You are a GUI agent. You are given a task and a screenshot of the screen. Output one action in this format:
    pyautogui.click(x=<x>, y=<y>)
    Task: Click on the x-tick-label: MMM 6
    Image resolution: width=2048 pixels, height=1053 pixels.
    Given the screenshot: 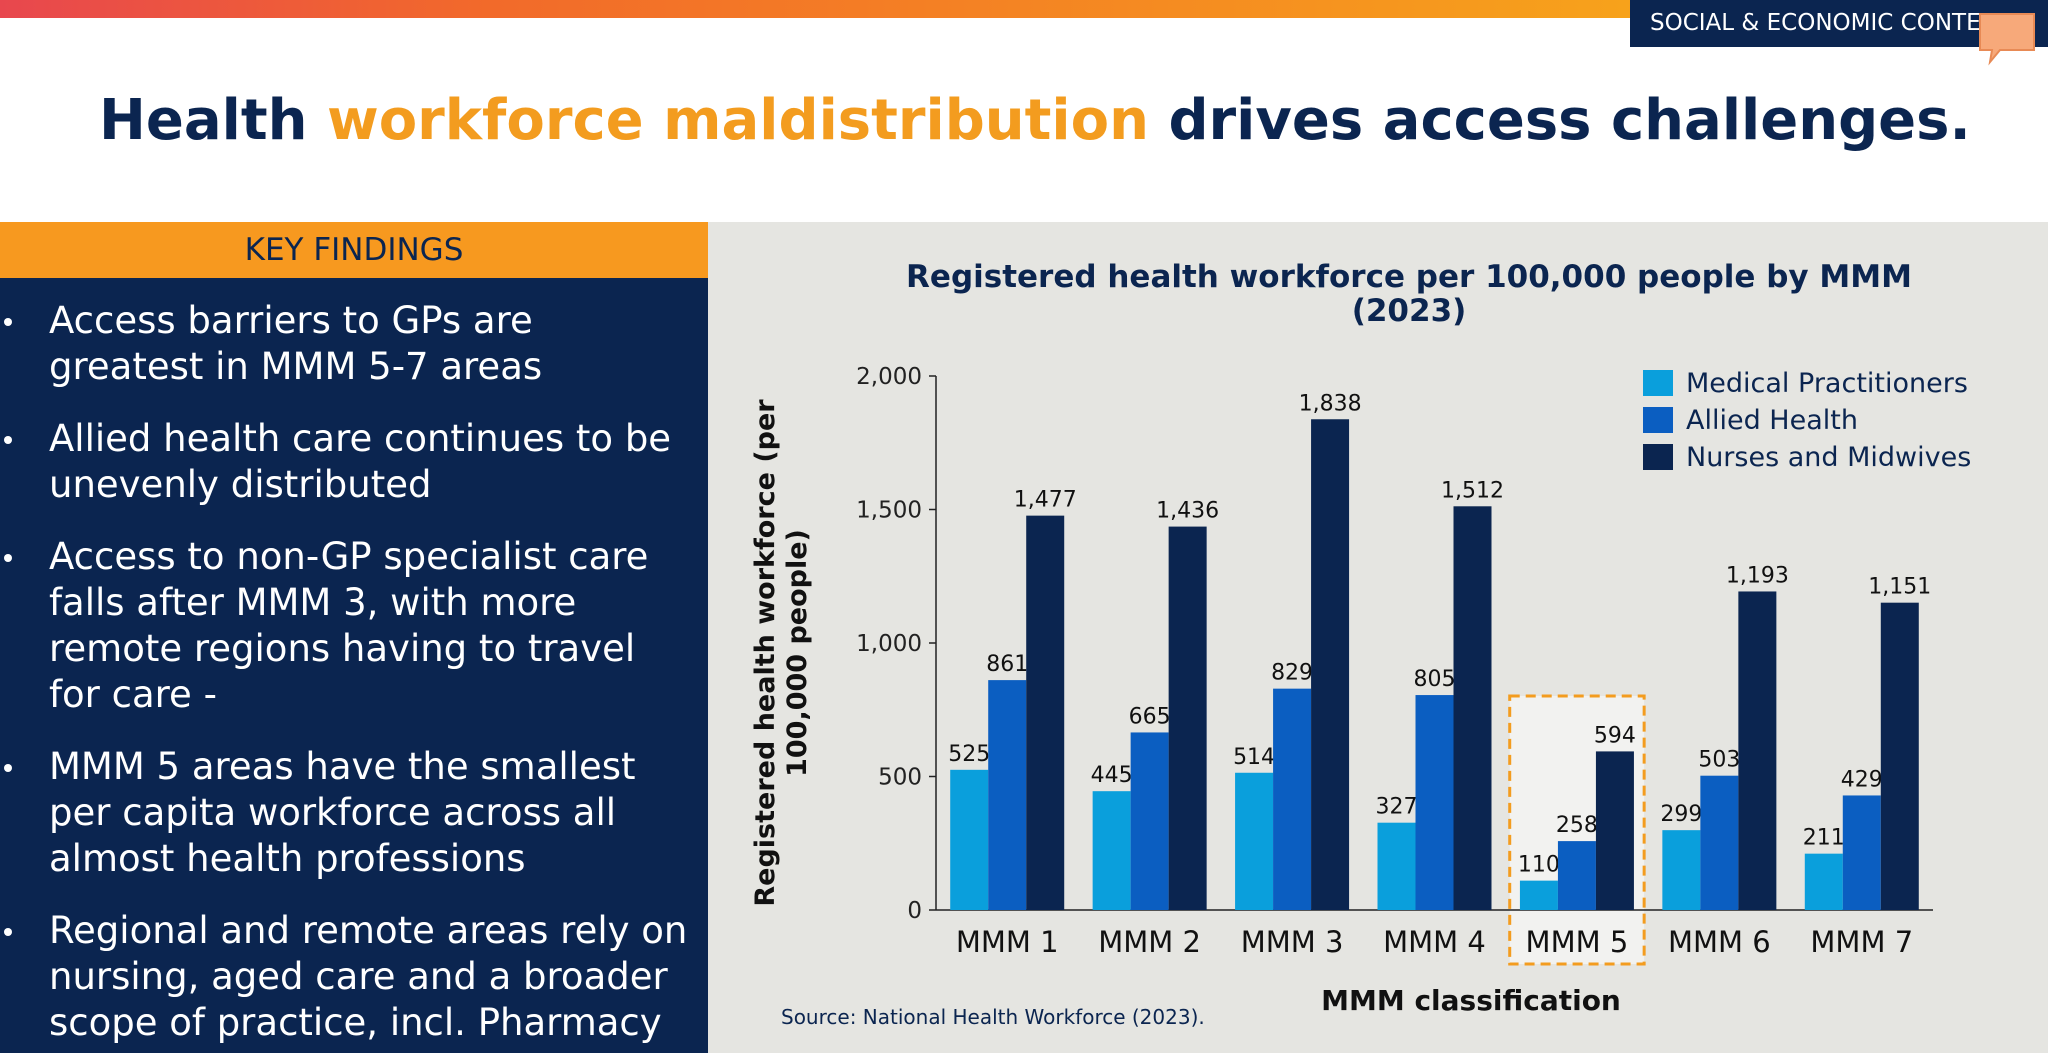 What is the action you would take?
    pyautogui.click(x=1719, y=942)
    